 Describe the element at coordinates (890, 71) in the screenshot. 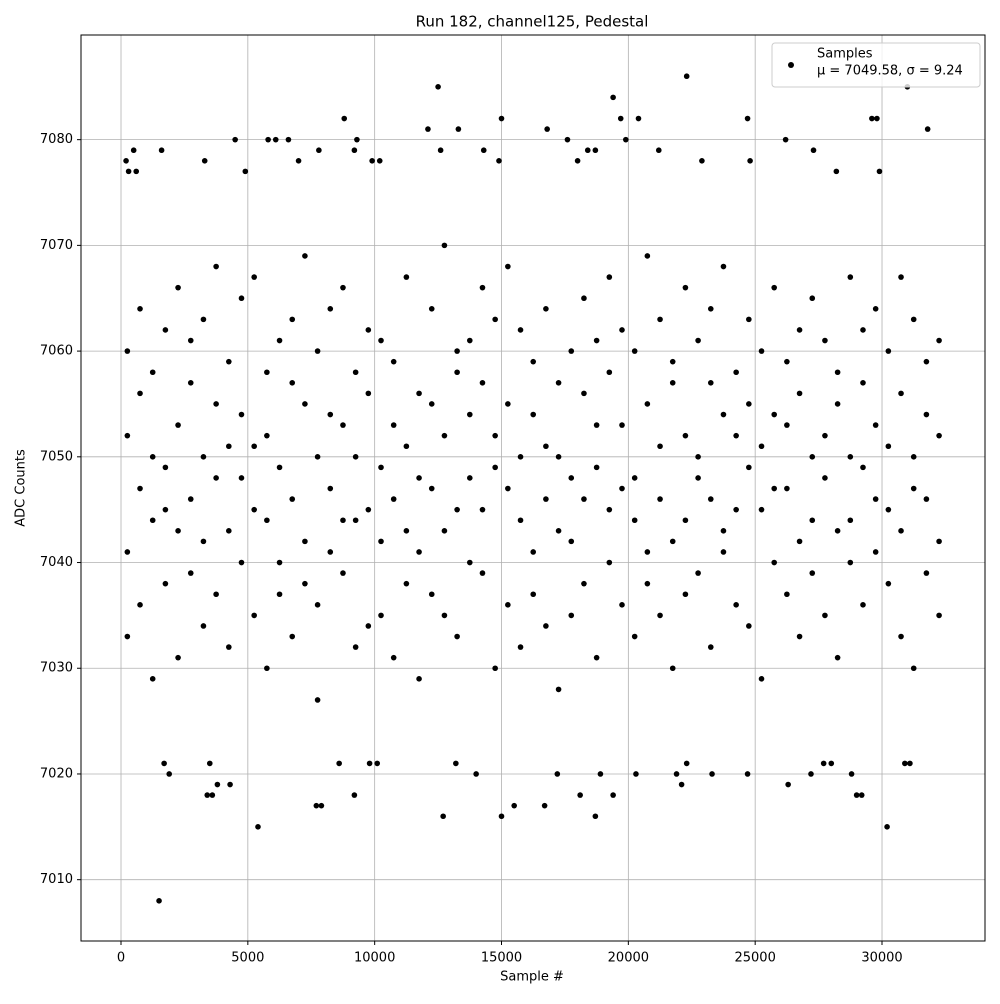

I see `legend-stats: μ = 7049.58, σ = 9.24` at that location.